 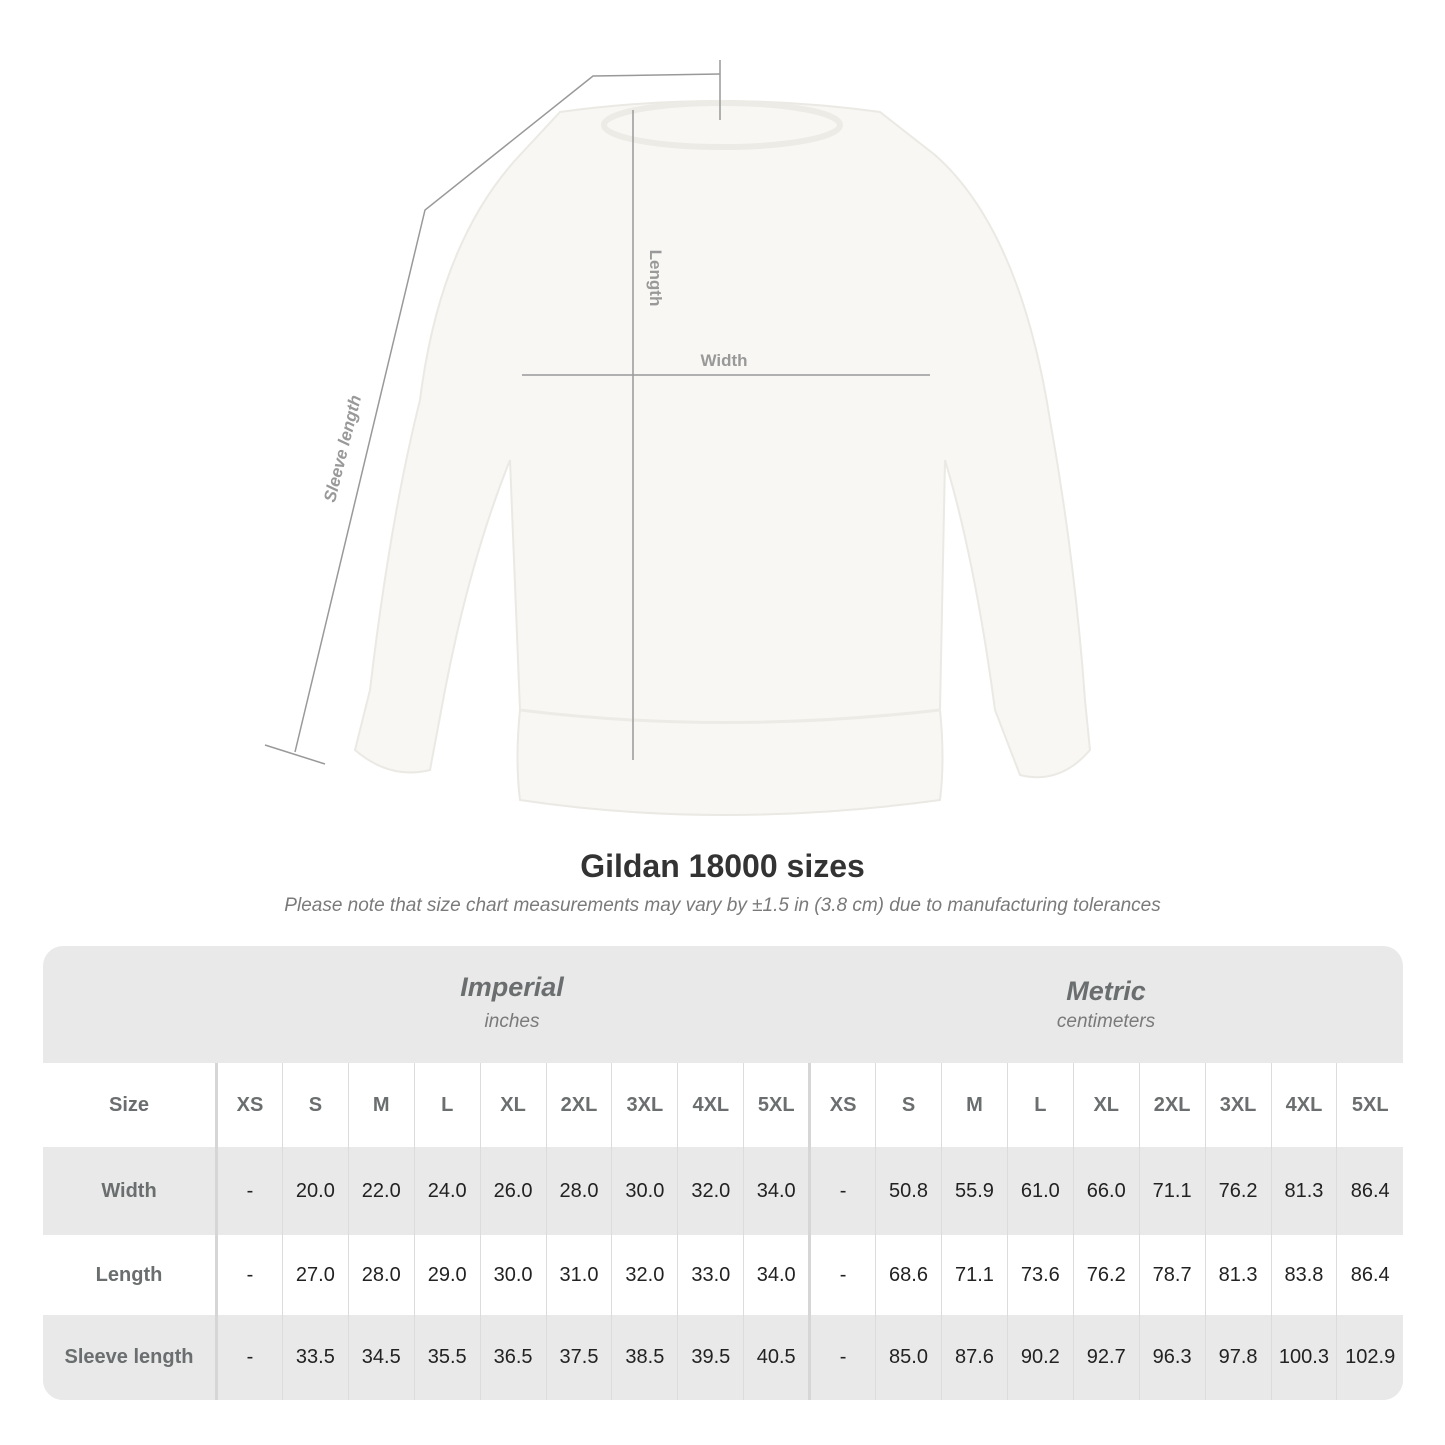 What do you see at coordinates (578, 1357) in the screenshot?
I see `imperial-cell: 37.5` at bounding box center [578, 1357].